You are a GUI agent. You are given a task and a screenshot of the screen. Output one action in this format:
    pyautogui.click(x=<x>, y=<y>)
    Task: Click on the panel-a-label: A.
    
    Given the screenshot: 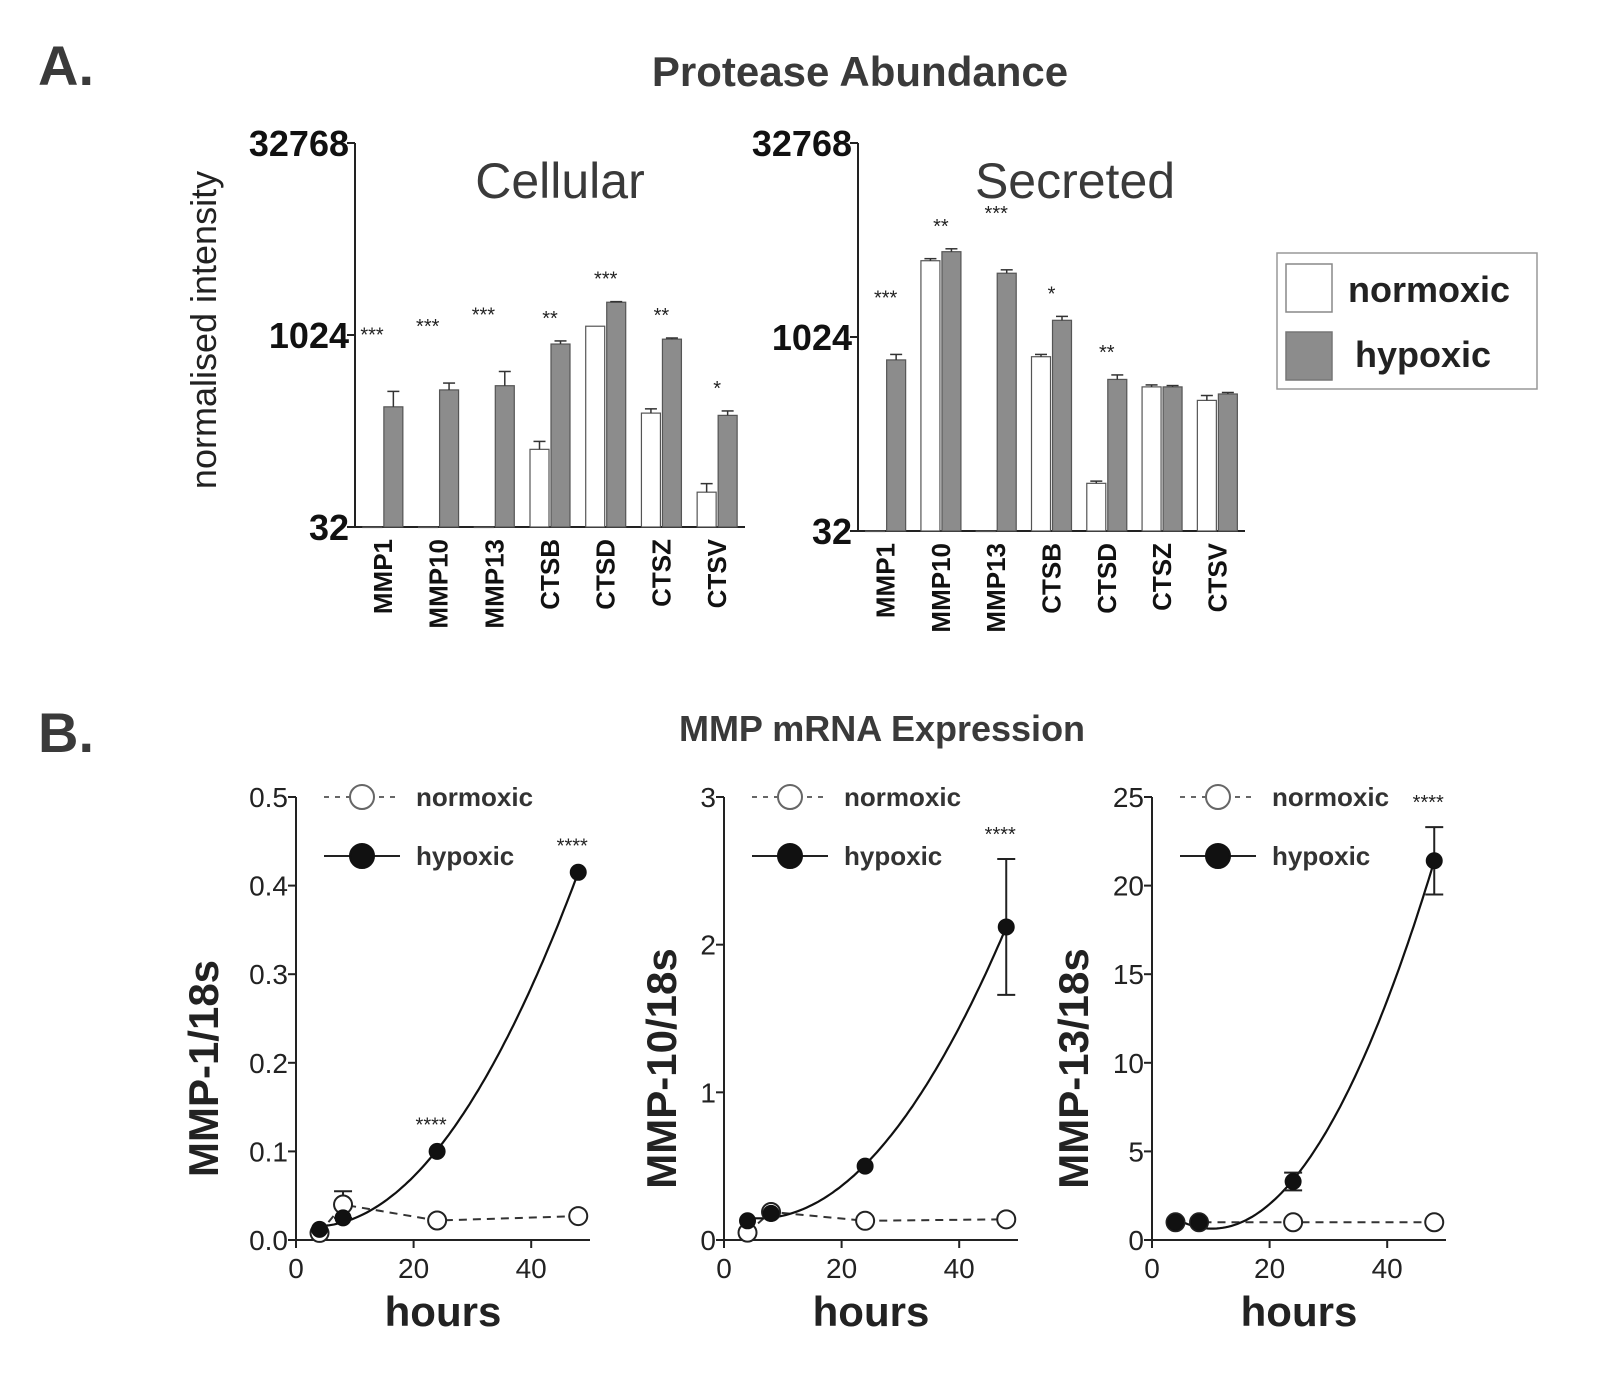 What is the action you would take?
    pyautogui.click(x=66, y=65)
    